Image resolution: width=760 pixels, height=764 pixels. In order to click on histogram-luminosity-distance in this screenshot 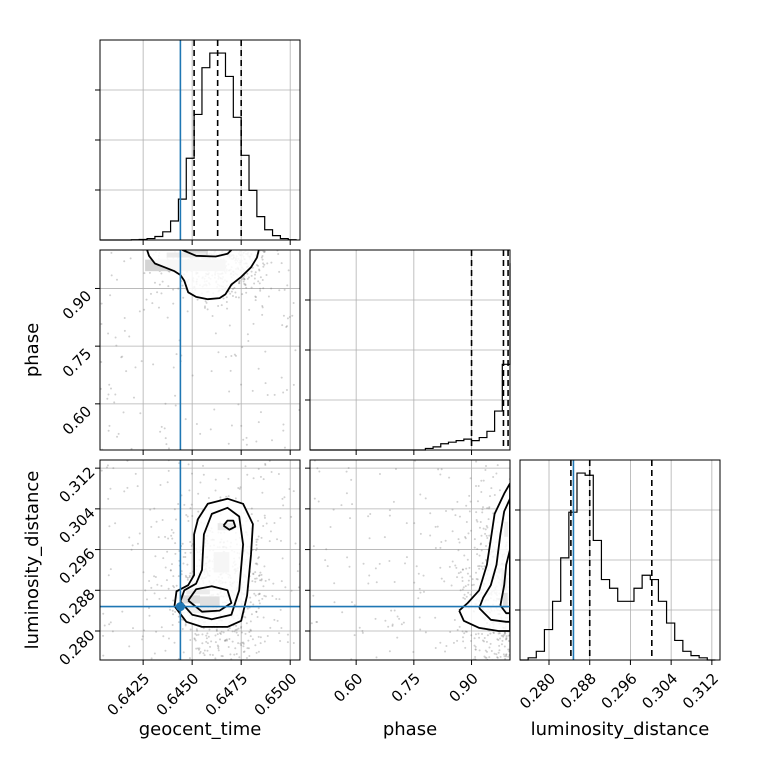, I will do `click(618, 566)`.